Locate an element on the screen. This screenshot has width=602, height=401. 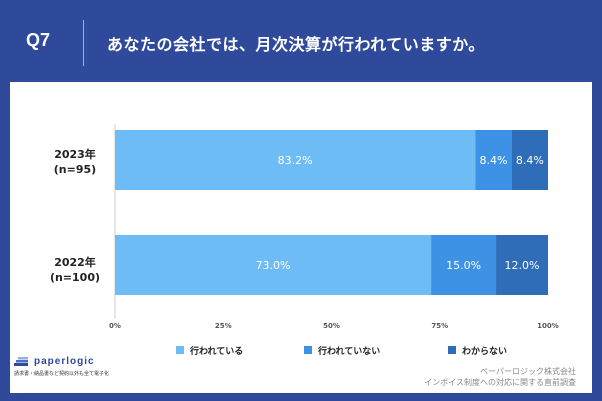
legend-label: 行われている is located at coordinates (217, 351).